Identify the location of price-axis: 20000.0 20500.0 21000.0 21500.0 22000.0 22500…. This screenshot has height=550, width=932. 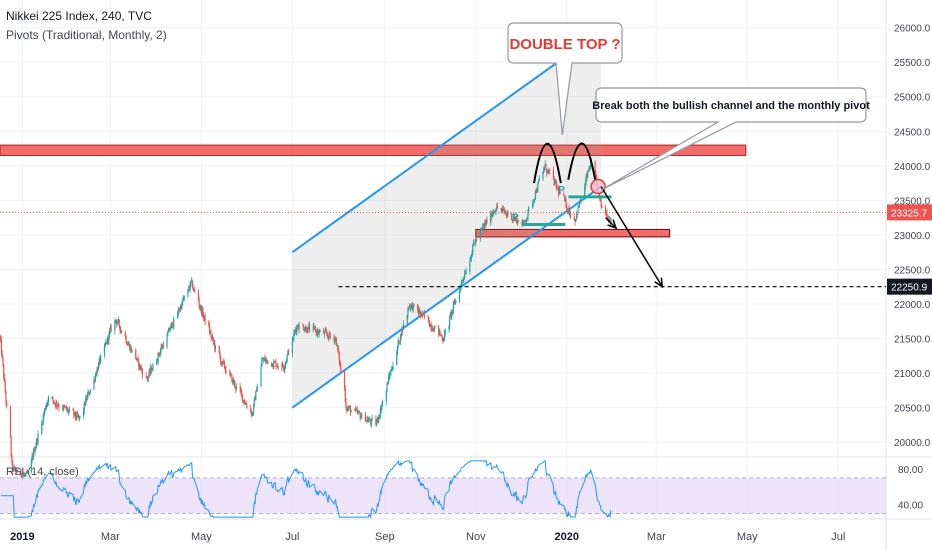
(909, 268).